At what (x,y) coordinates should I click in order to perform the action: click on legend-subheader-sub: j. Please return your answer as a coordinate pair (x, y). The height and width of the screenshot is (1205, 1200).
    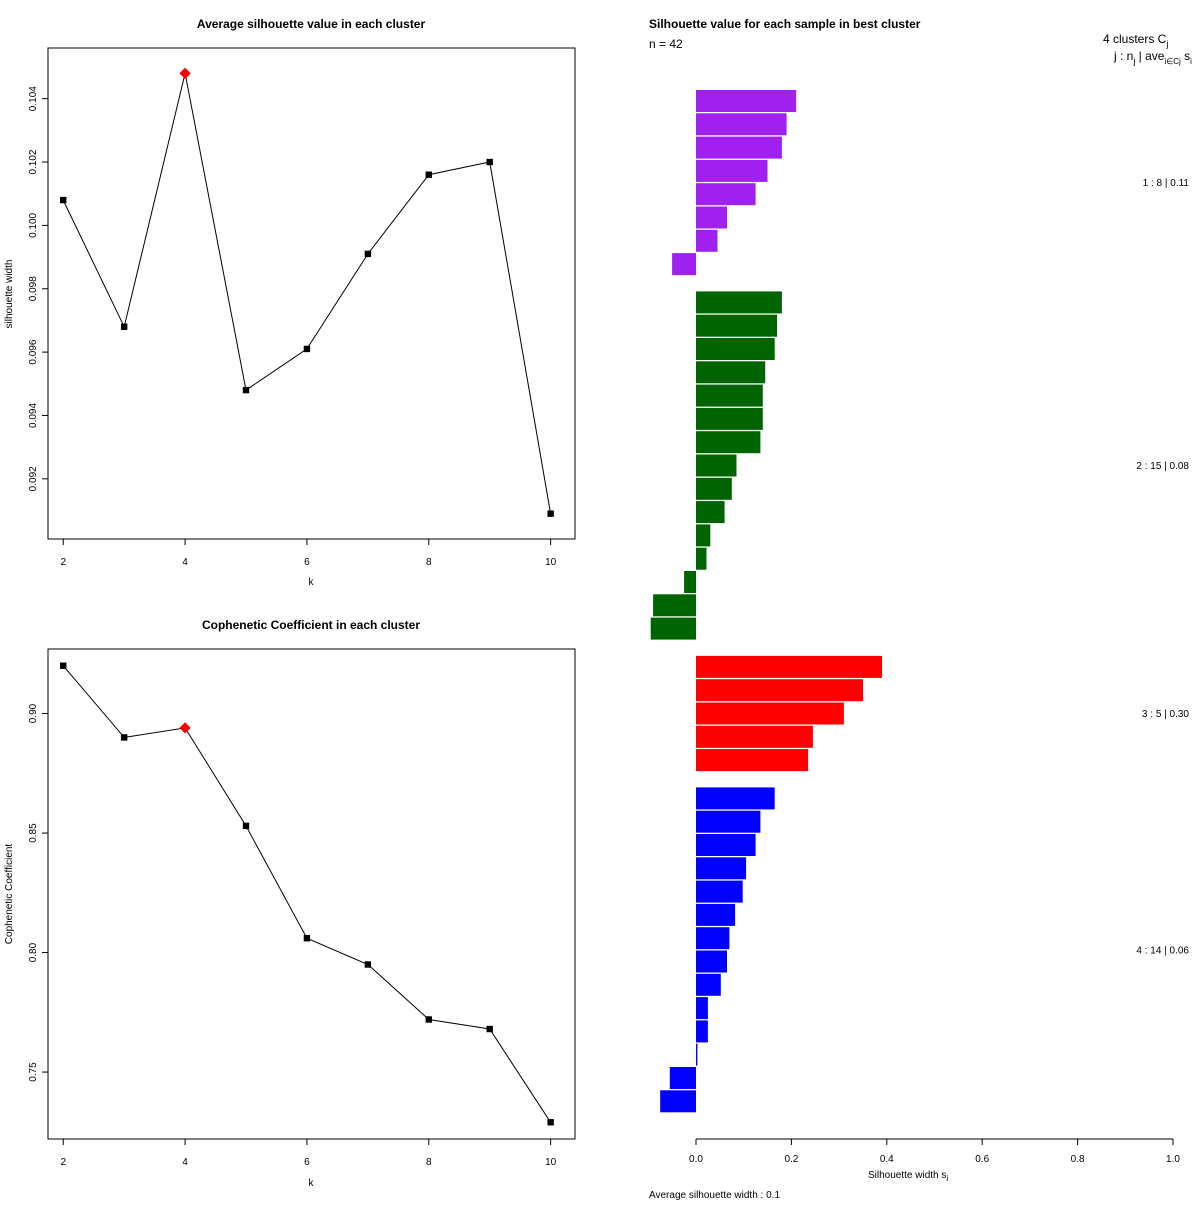
    Looking at the image, I should click on (1133, 61).